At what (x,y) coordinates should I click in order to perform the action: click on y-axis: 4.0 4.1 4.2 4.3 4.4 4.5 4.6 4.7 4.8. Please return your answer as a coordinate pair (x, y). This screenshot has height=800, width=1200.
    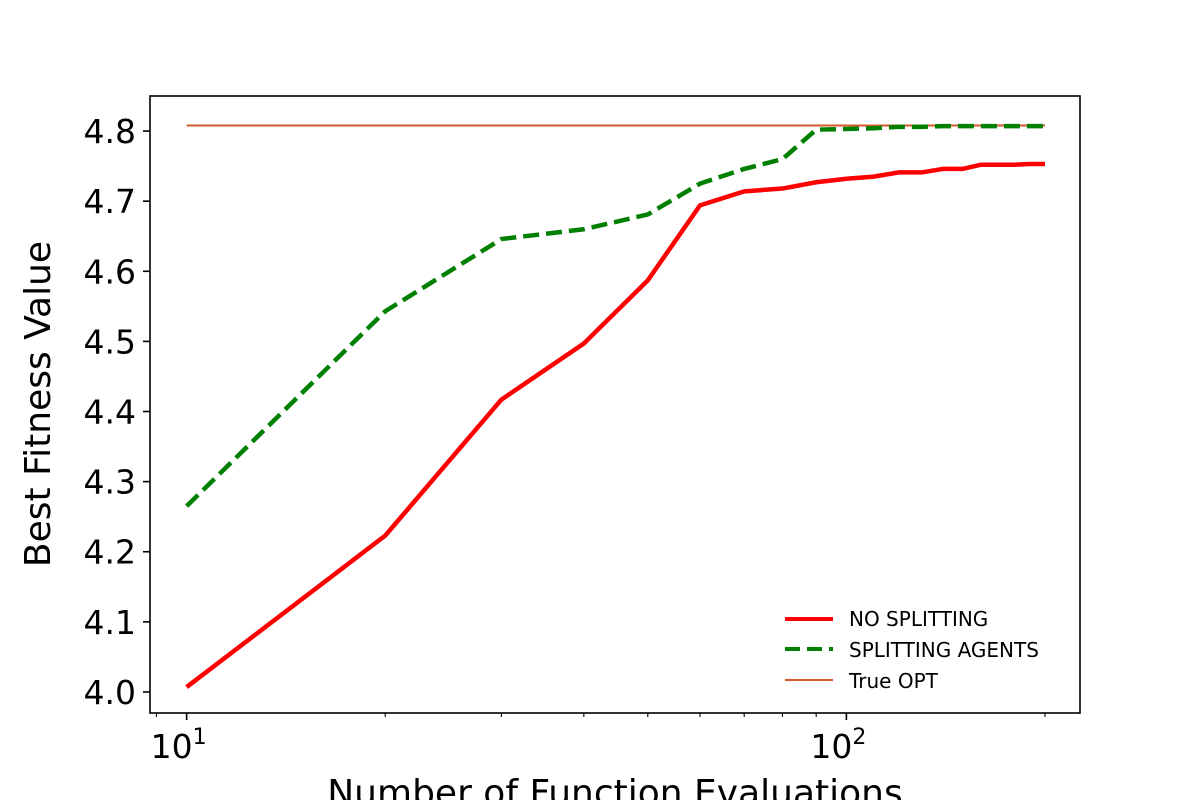
    Looking at the image, I should click on (117, 412).